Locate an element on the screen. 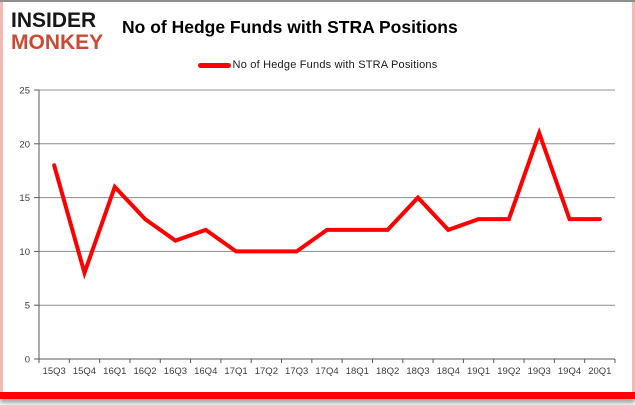 Image resolution: width=635 pixels, height=405 pixels. x-tick-label: 18Q2 is located at coordinates (387, 371).